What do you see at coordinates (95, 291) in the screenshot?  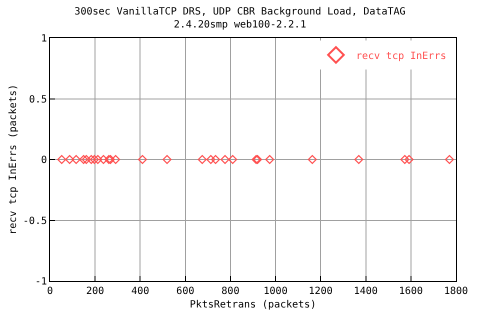 I see `x-tick-label: 200` at bounding box center [95, 291].